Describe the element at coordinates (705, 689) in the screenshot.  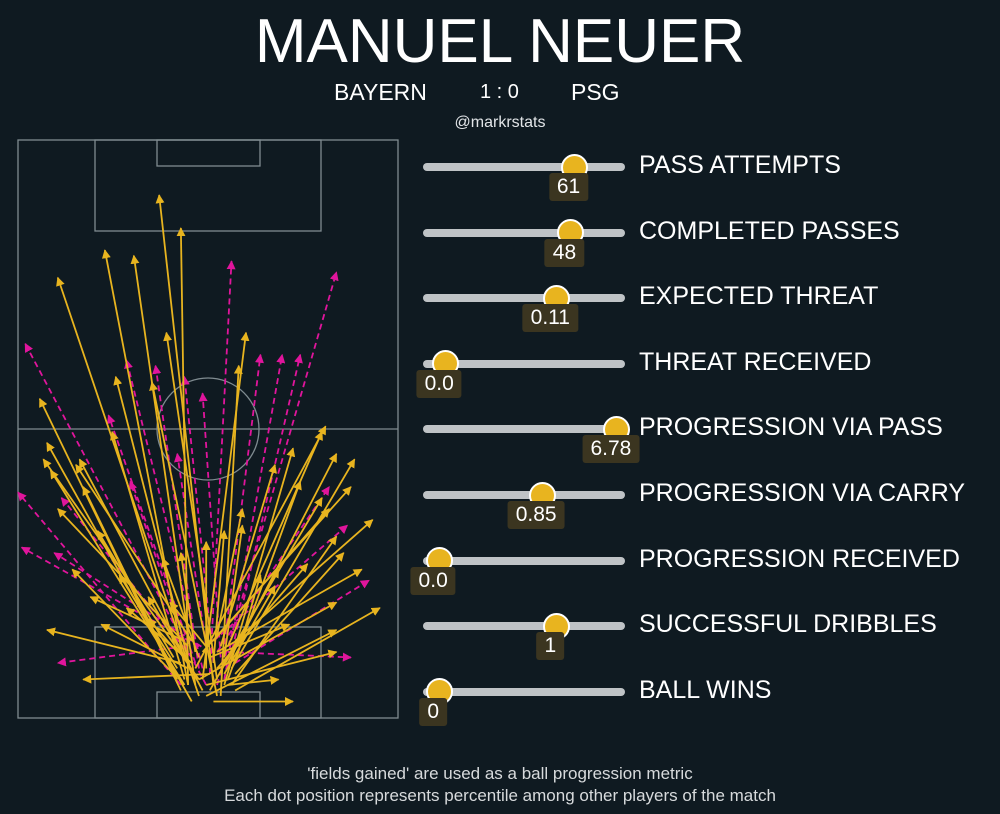
I see `metric-name-label: BALL WINS` at that location.